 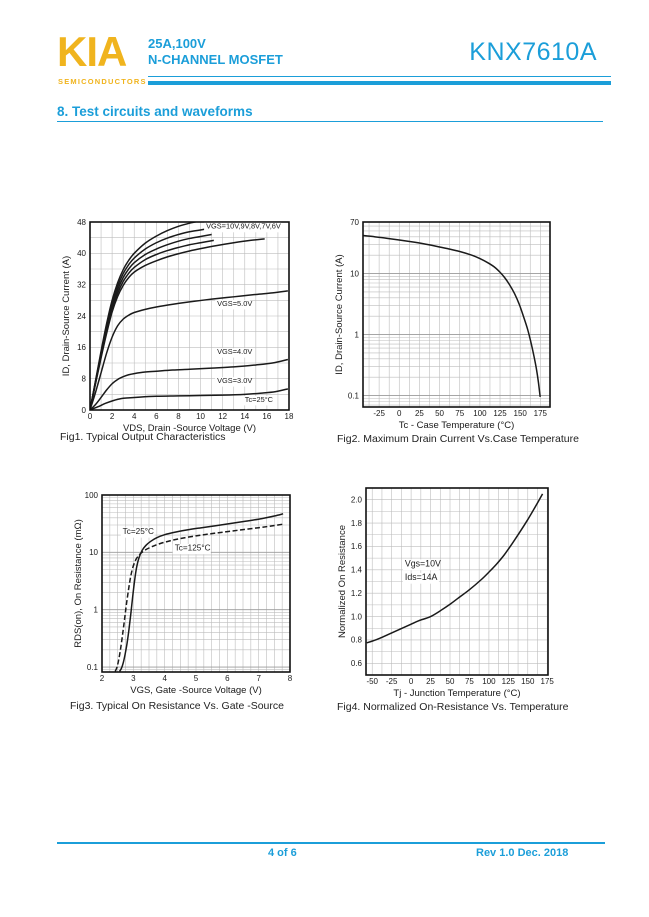 I want to click on svg-text: Vgs=10V, so click(x=423, y=563).